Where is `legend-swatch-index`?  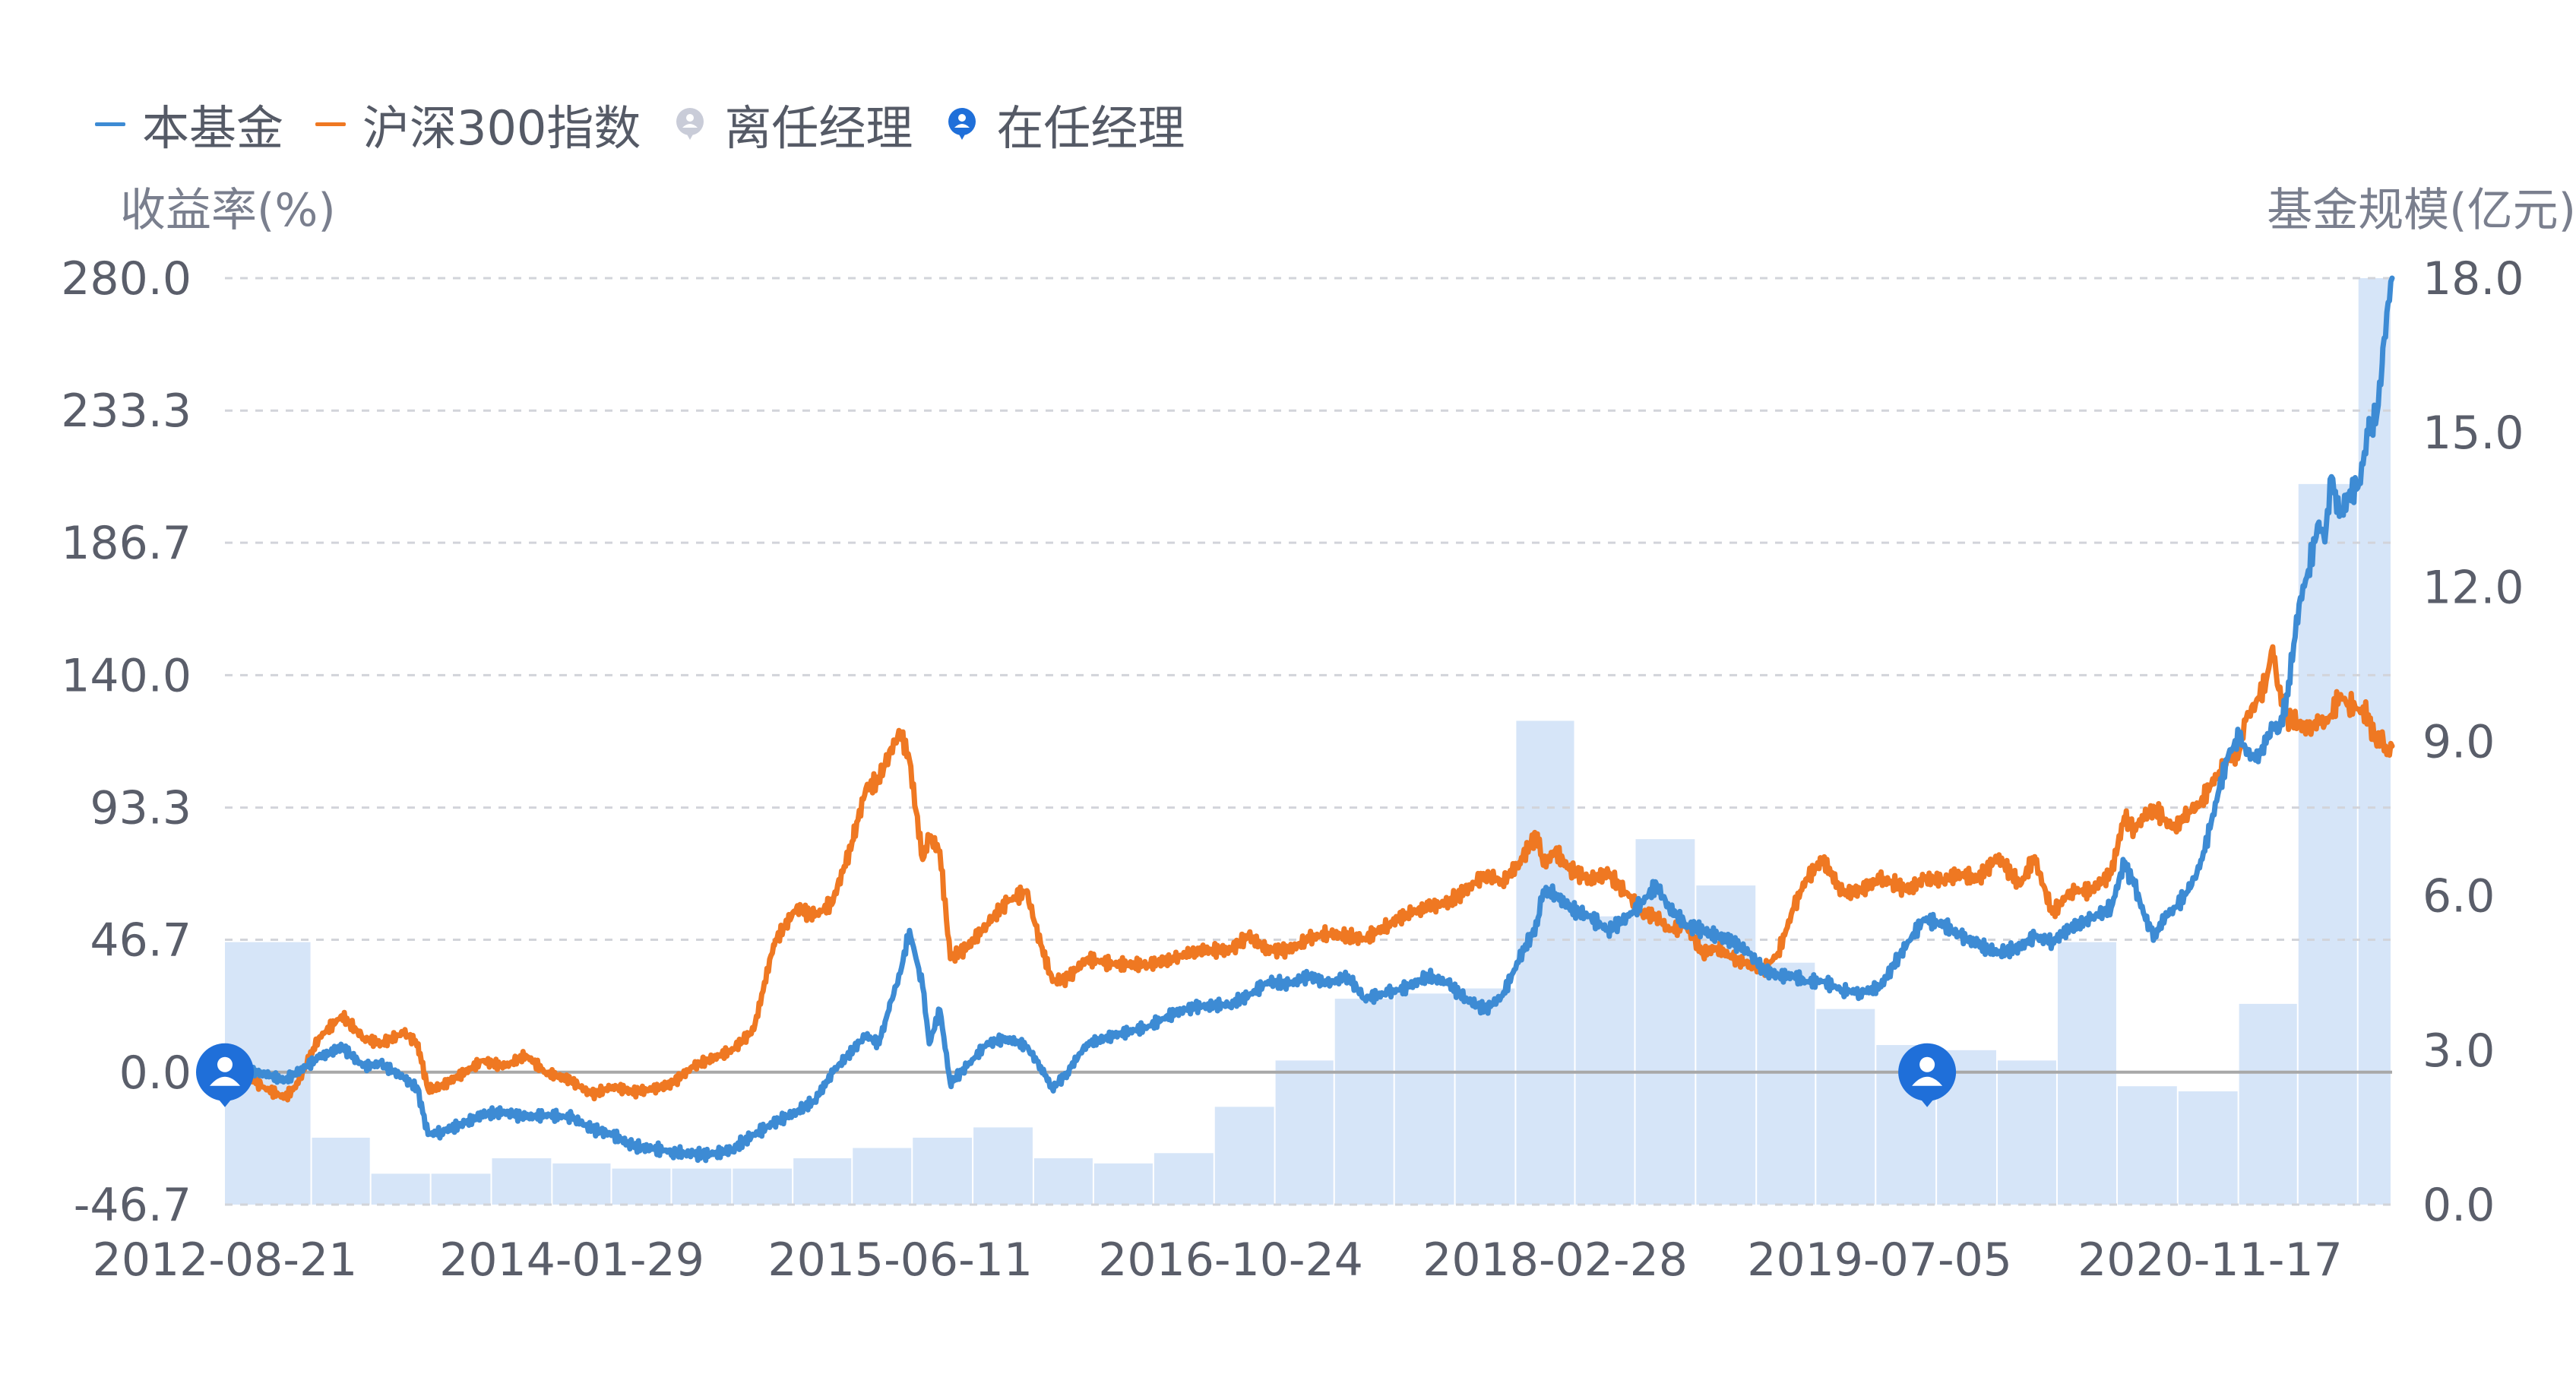
legend-swatch-index is located at coordinates (331, 124).